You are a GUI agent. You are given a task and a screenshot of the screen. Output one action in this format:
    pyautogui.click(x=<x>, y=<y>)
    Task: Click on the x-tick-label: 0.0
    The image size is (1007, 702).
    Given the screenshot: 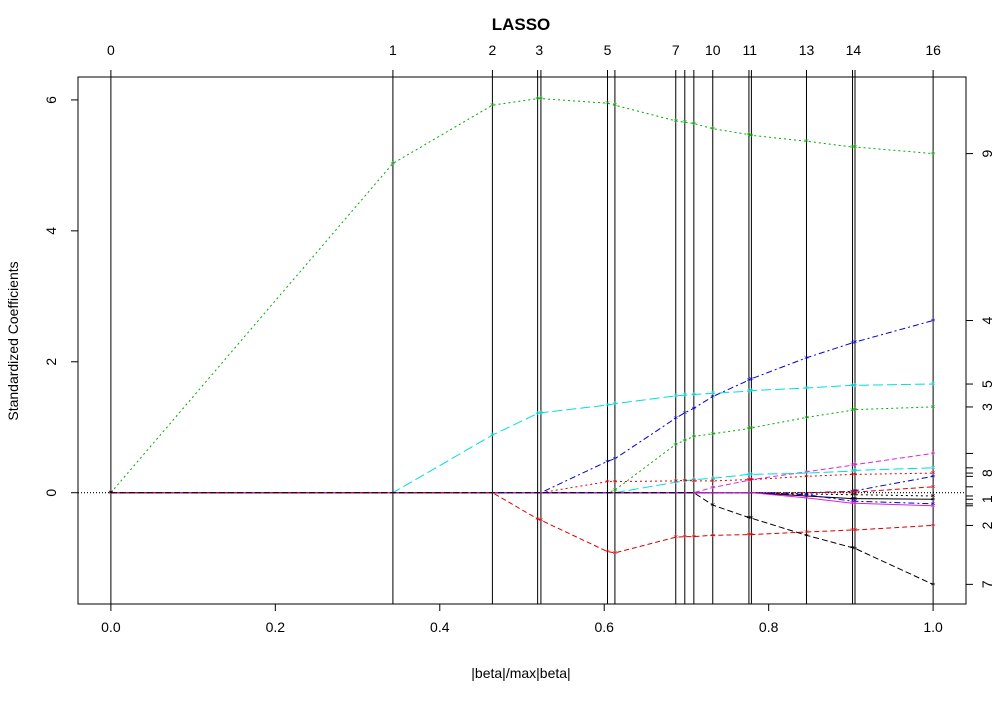 What is the action you would take?
    pyautogui.click(x=111, y=627)
    